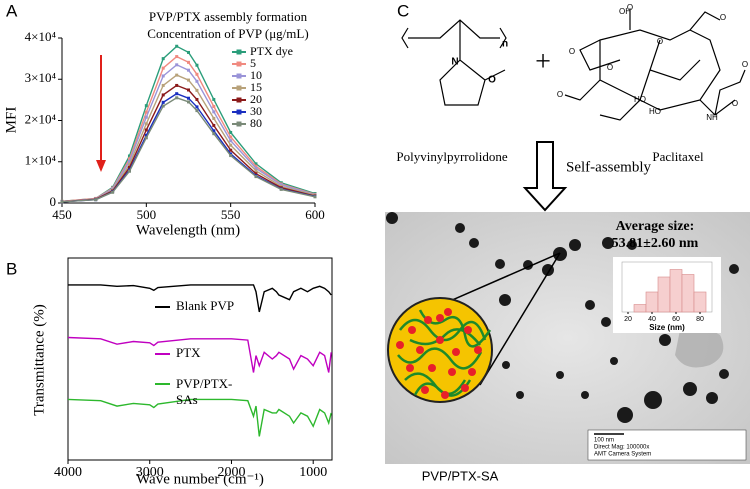 This screenshot has height=489, width=750. Describe the element at coordinates (200, 298) in the screenshot. I see `series-line` at that location.